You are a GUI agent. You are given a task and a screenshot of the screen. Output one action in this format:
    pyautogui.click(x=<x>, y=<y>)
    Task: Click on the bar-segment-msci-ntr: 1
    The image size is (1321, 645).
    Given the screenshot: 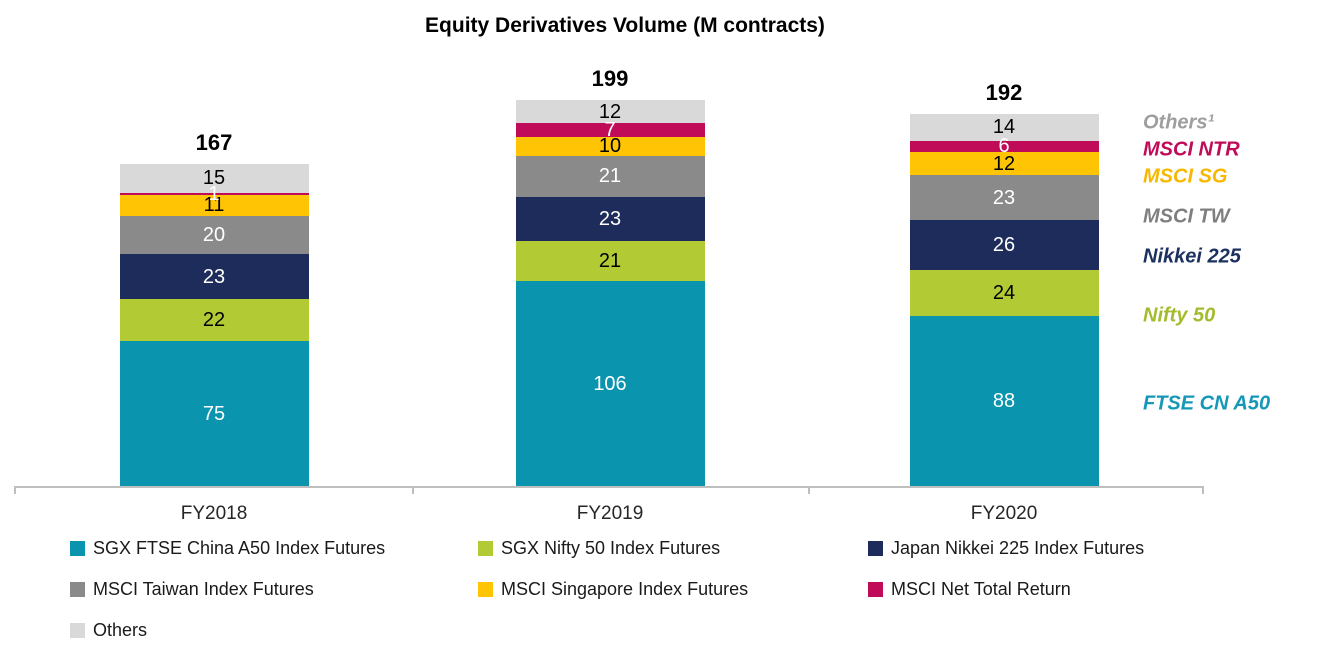 What is the action you would take?
    pyautogui.click(x=214, y=194)
    